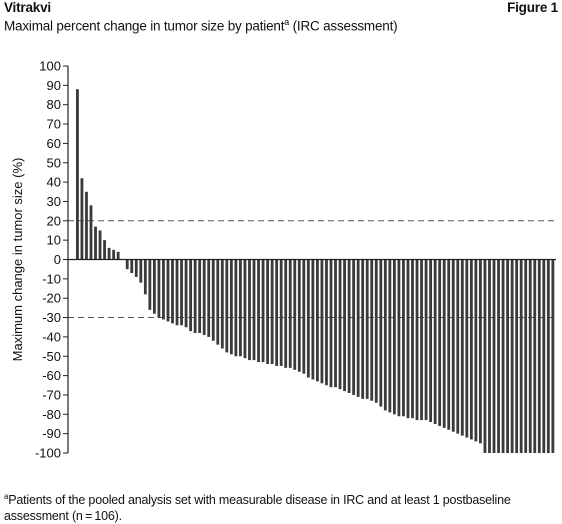 This screenshot has width=562, height=524. What do you see at coordinates (54, 85) in the screenshot?
I see `y-tick-label: 90` at bounding box center [54, 85].